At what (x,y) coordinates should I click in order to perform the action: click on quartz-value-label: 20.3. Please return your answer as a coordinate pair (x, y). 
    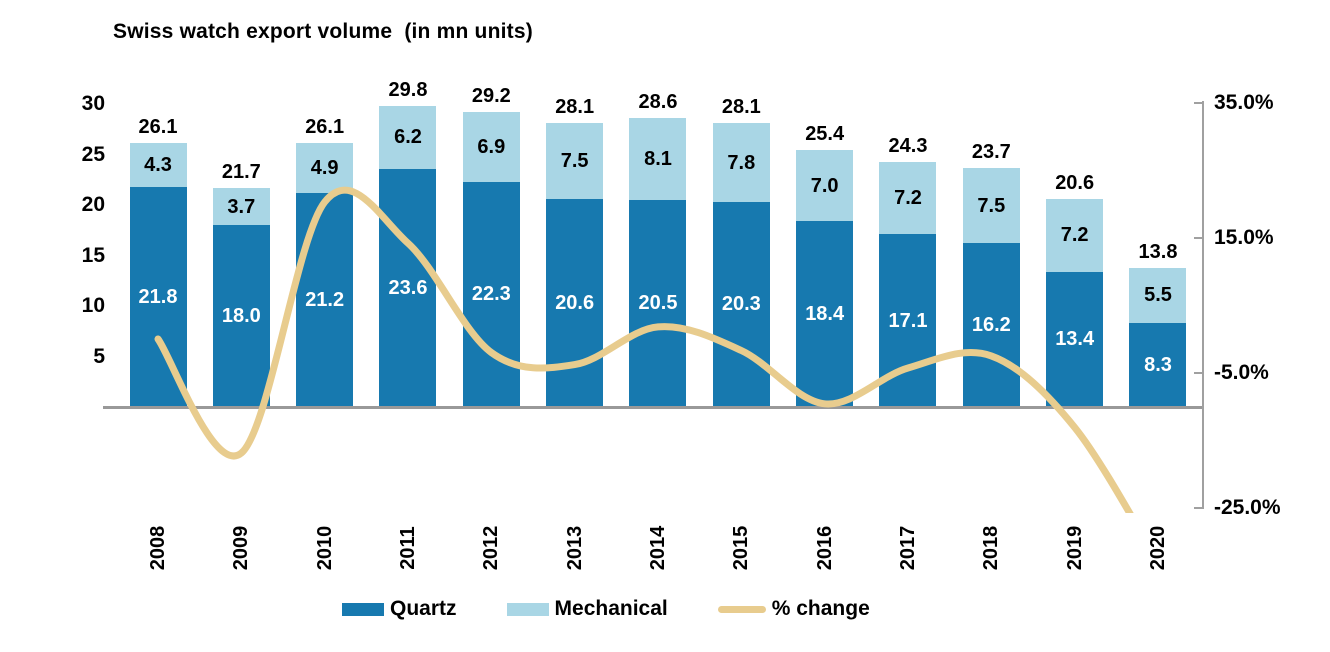
    Looking at the image, I should click on (741, 304).